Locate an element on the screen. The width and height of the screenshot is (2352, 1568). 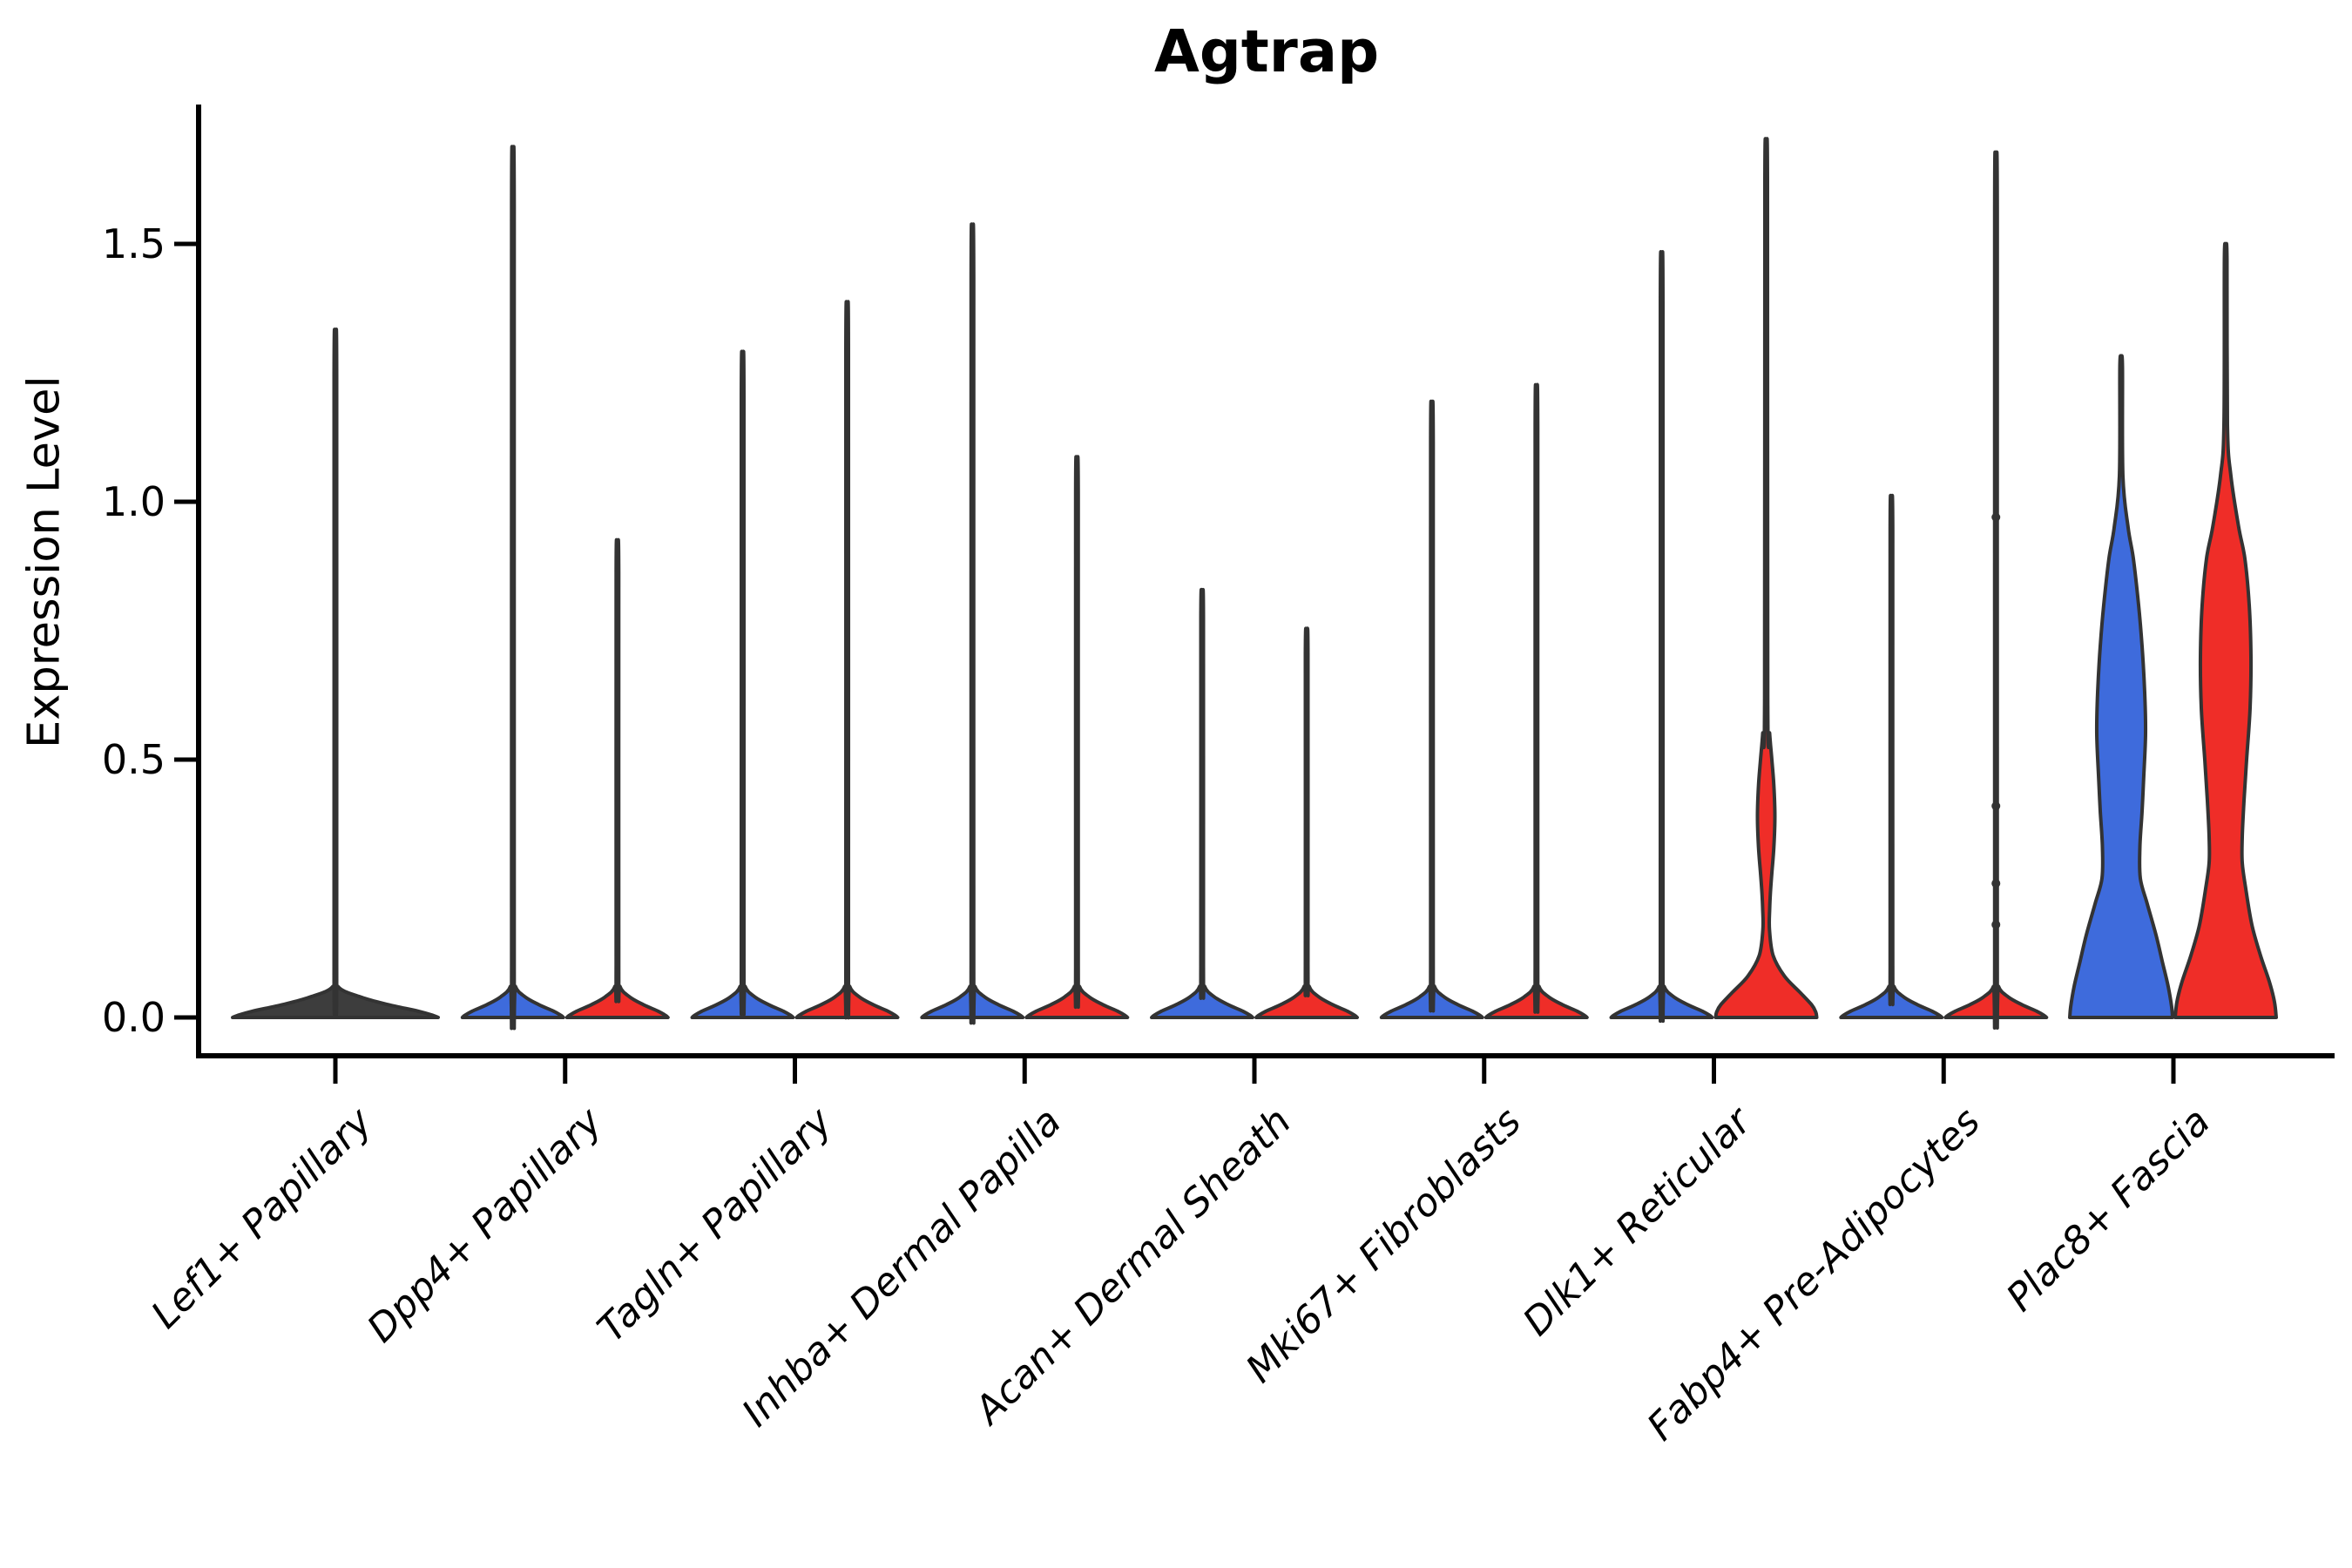
violin-dpp4-blue is located at coordinates (512, 588).